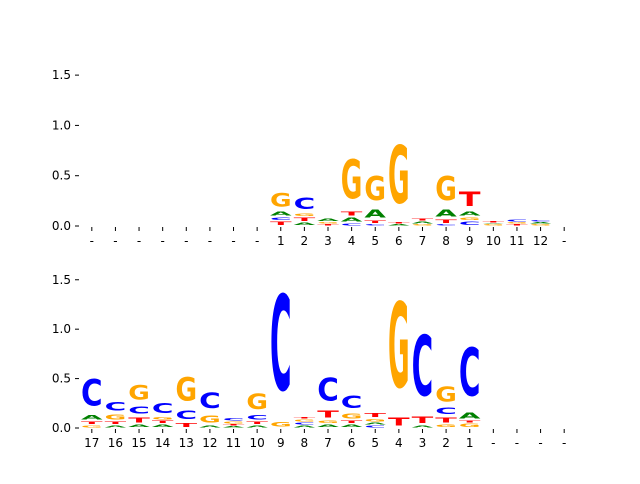 The image size is (640, 484). Describe the element at coordinates (305, 443) in the screenshot. I see `x-tick-label: 8` at that location.